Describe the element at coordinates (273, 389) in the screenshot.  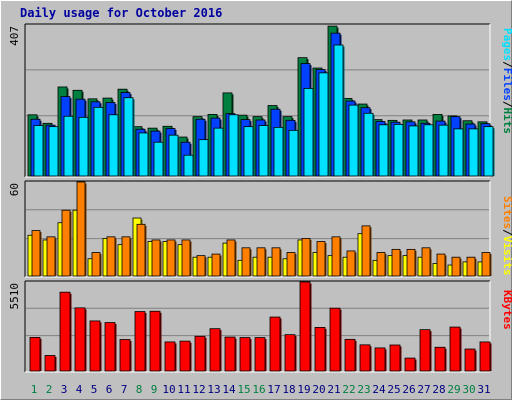
I see `x-label-day-17: 17` at that location.